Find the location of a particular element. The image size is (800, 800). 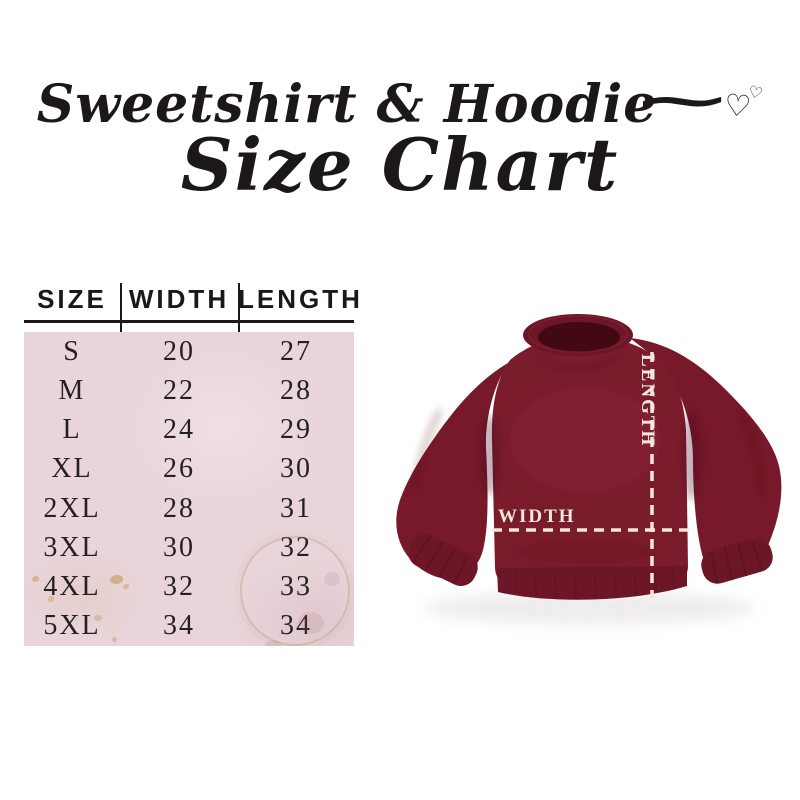

length-cell: 31 is located at coordinates (296, 508).